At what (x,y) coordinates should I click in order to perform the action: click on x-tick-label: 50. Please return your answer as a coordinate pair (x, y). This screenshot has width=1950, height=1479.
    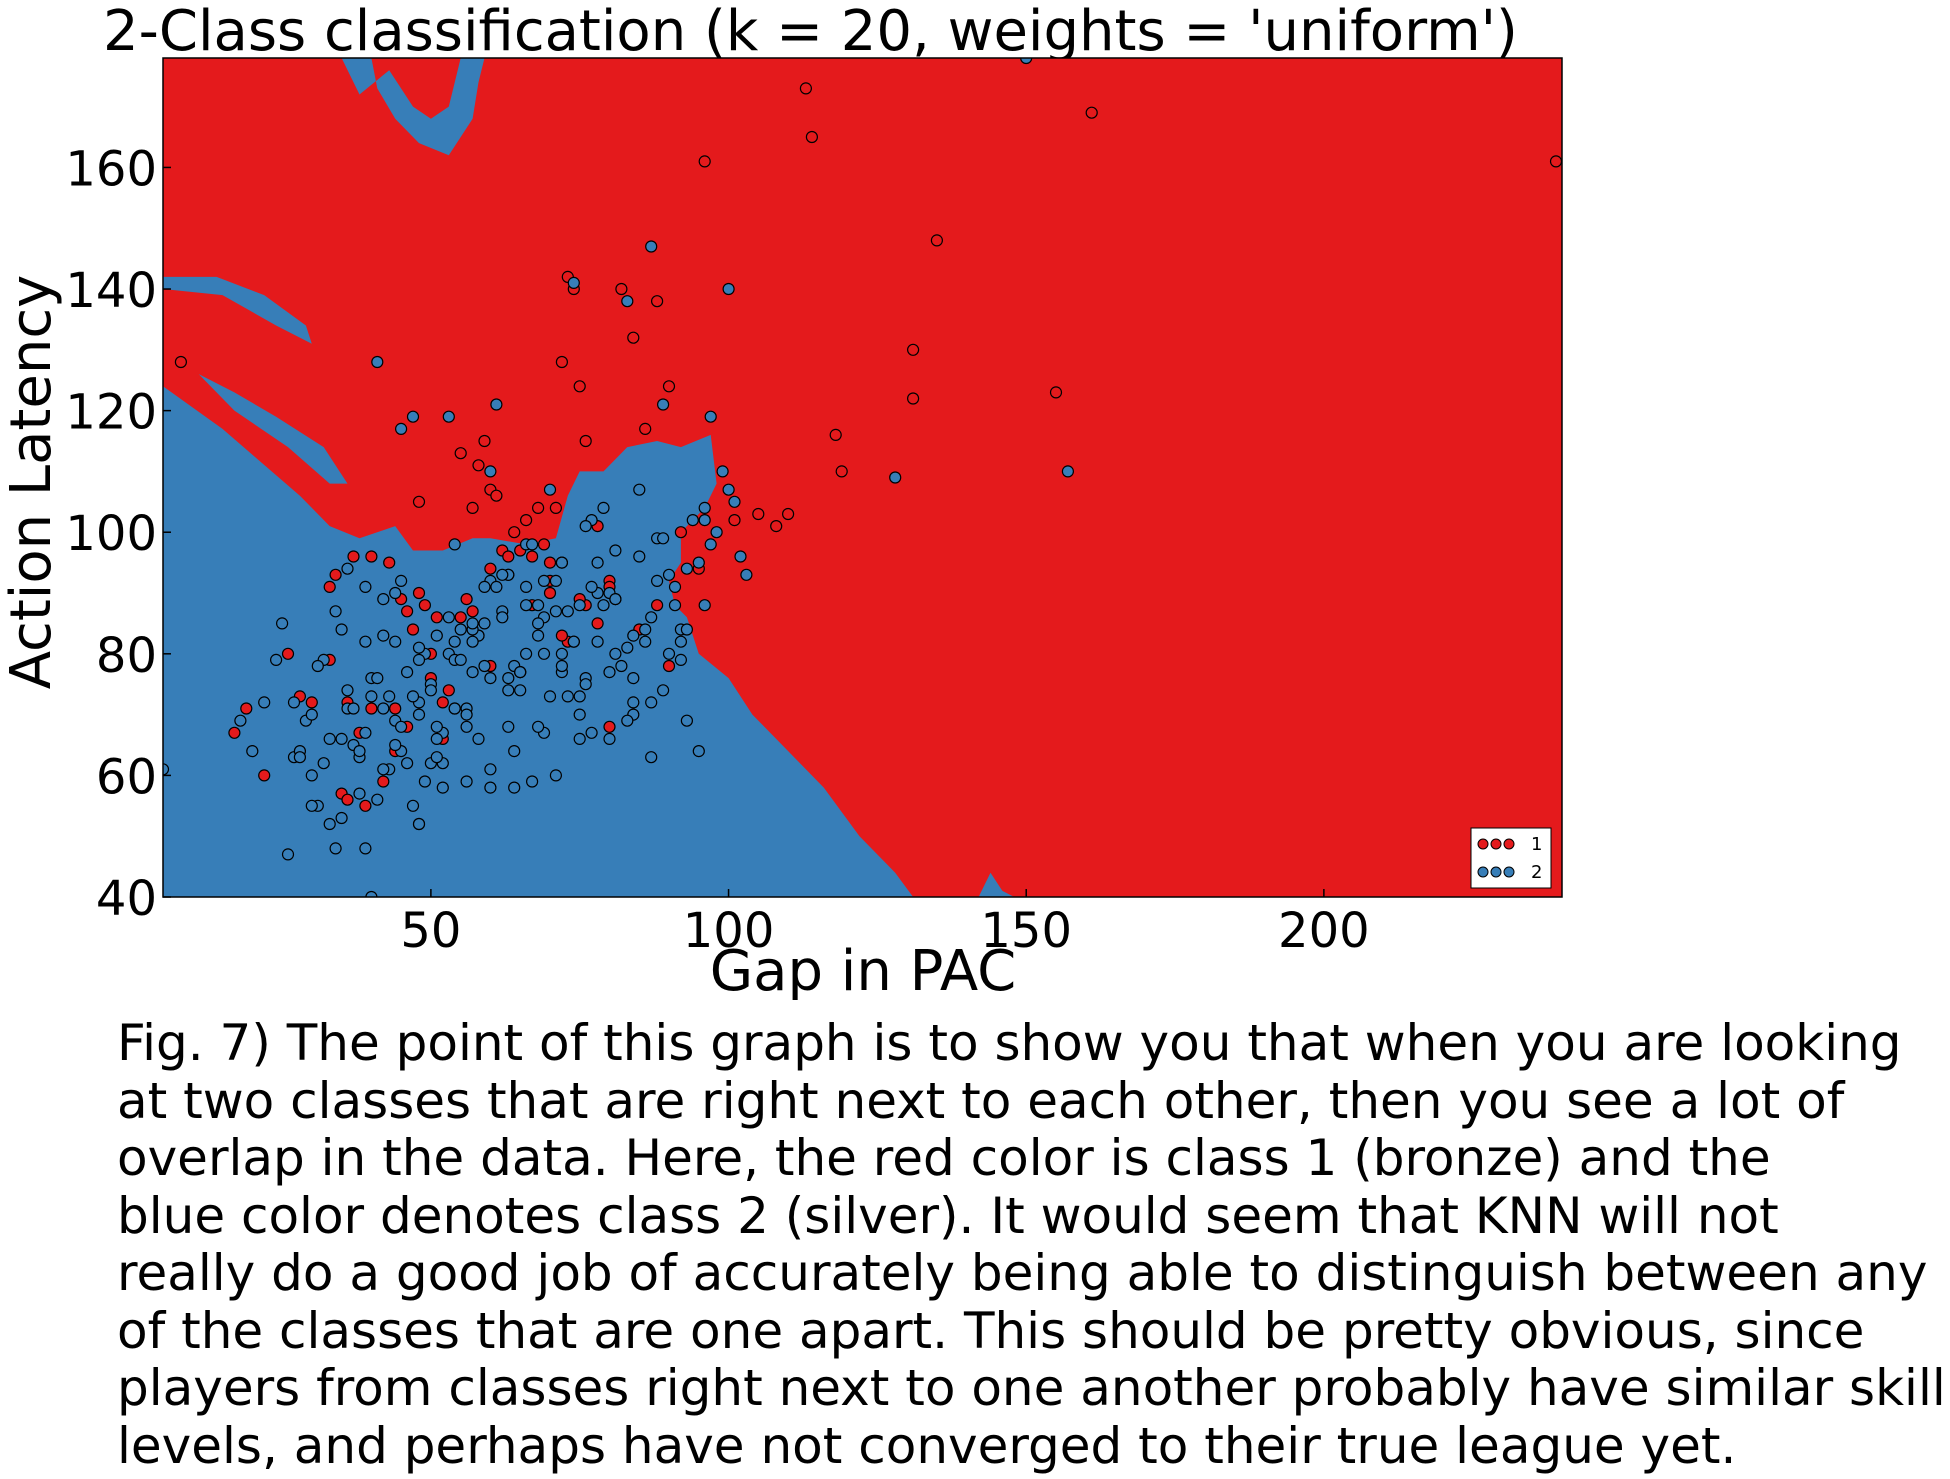
    Looking at the image, I should click on (430, 931).